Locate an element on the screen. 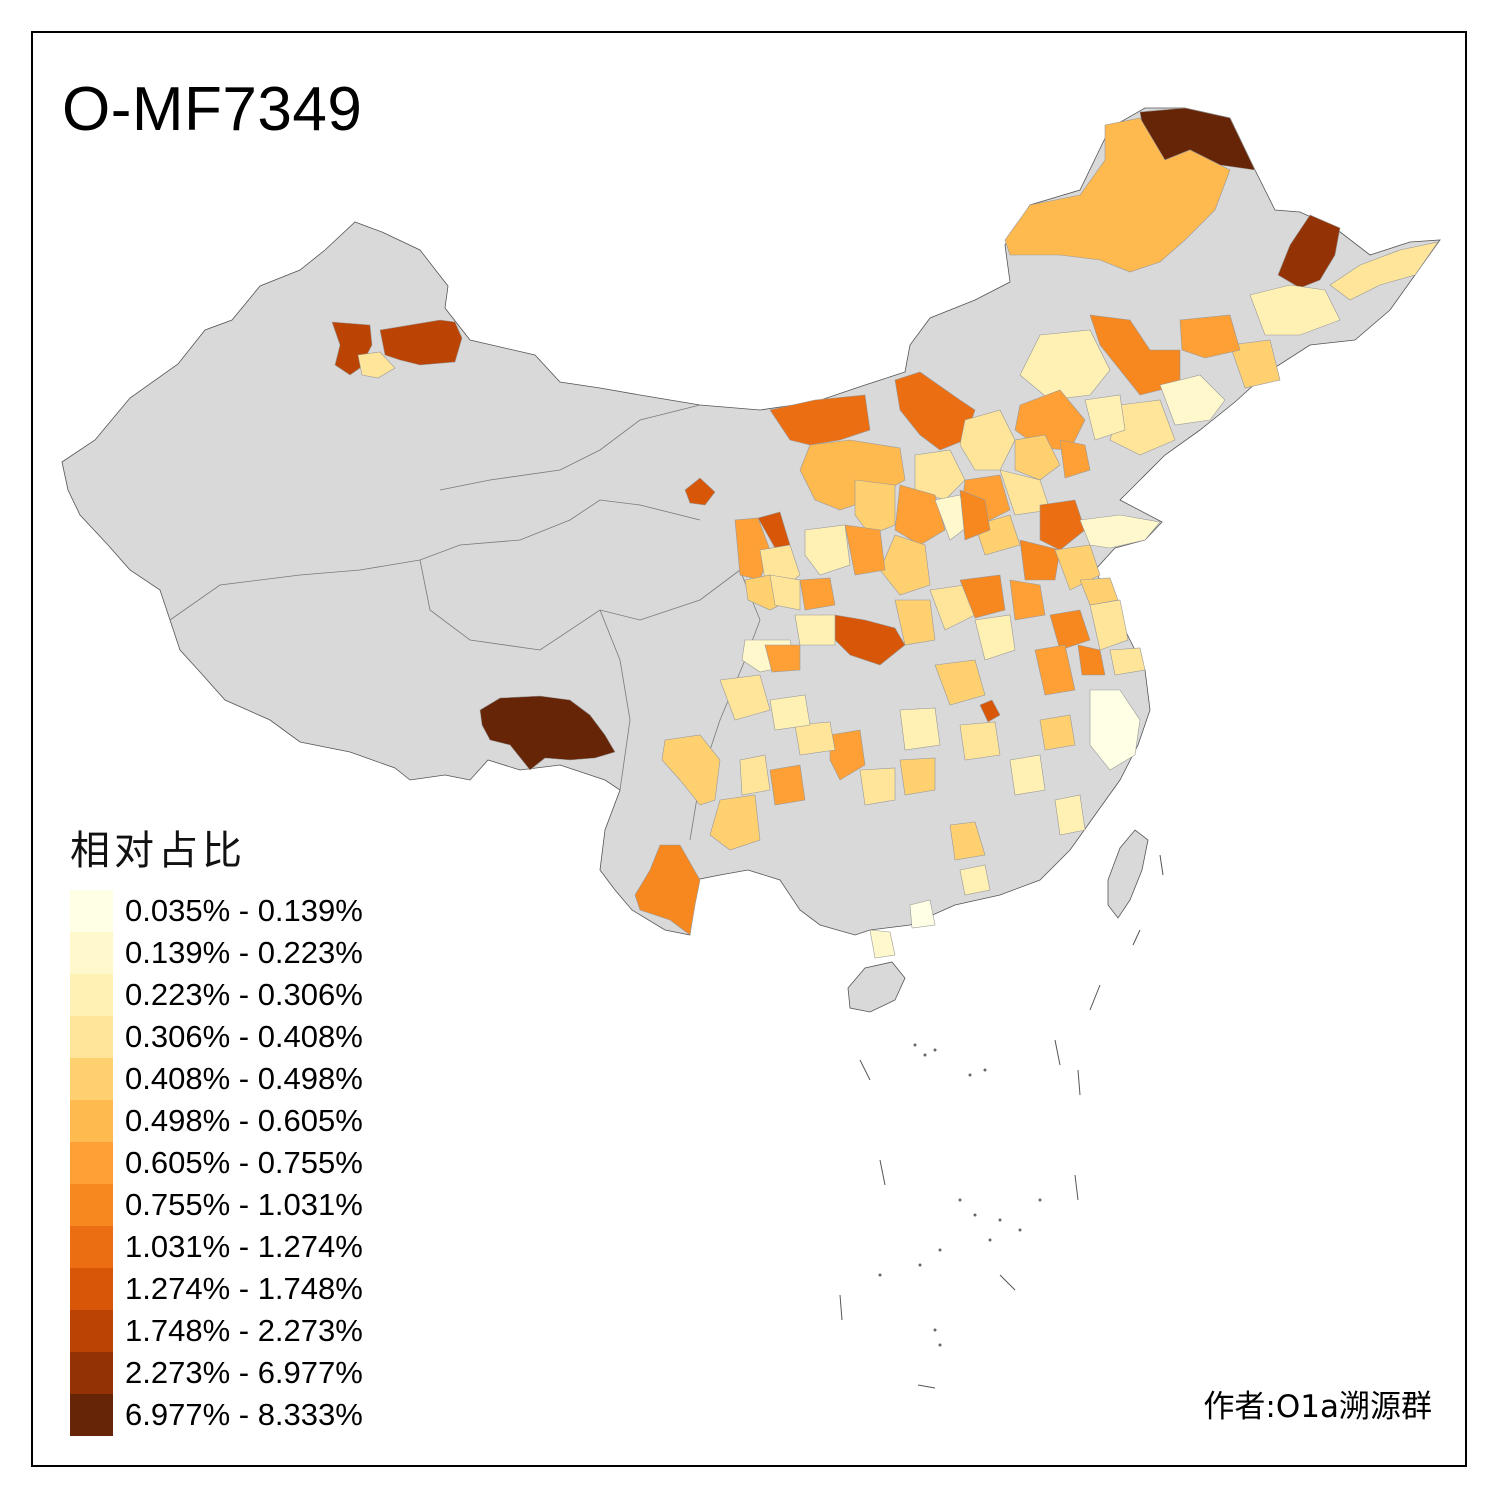 Image resolution: width=1500 pixels, height=1500 pixels. region-zhejiang is located at coordinates (1115, 730).